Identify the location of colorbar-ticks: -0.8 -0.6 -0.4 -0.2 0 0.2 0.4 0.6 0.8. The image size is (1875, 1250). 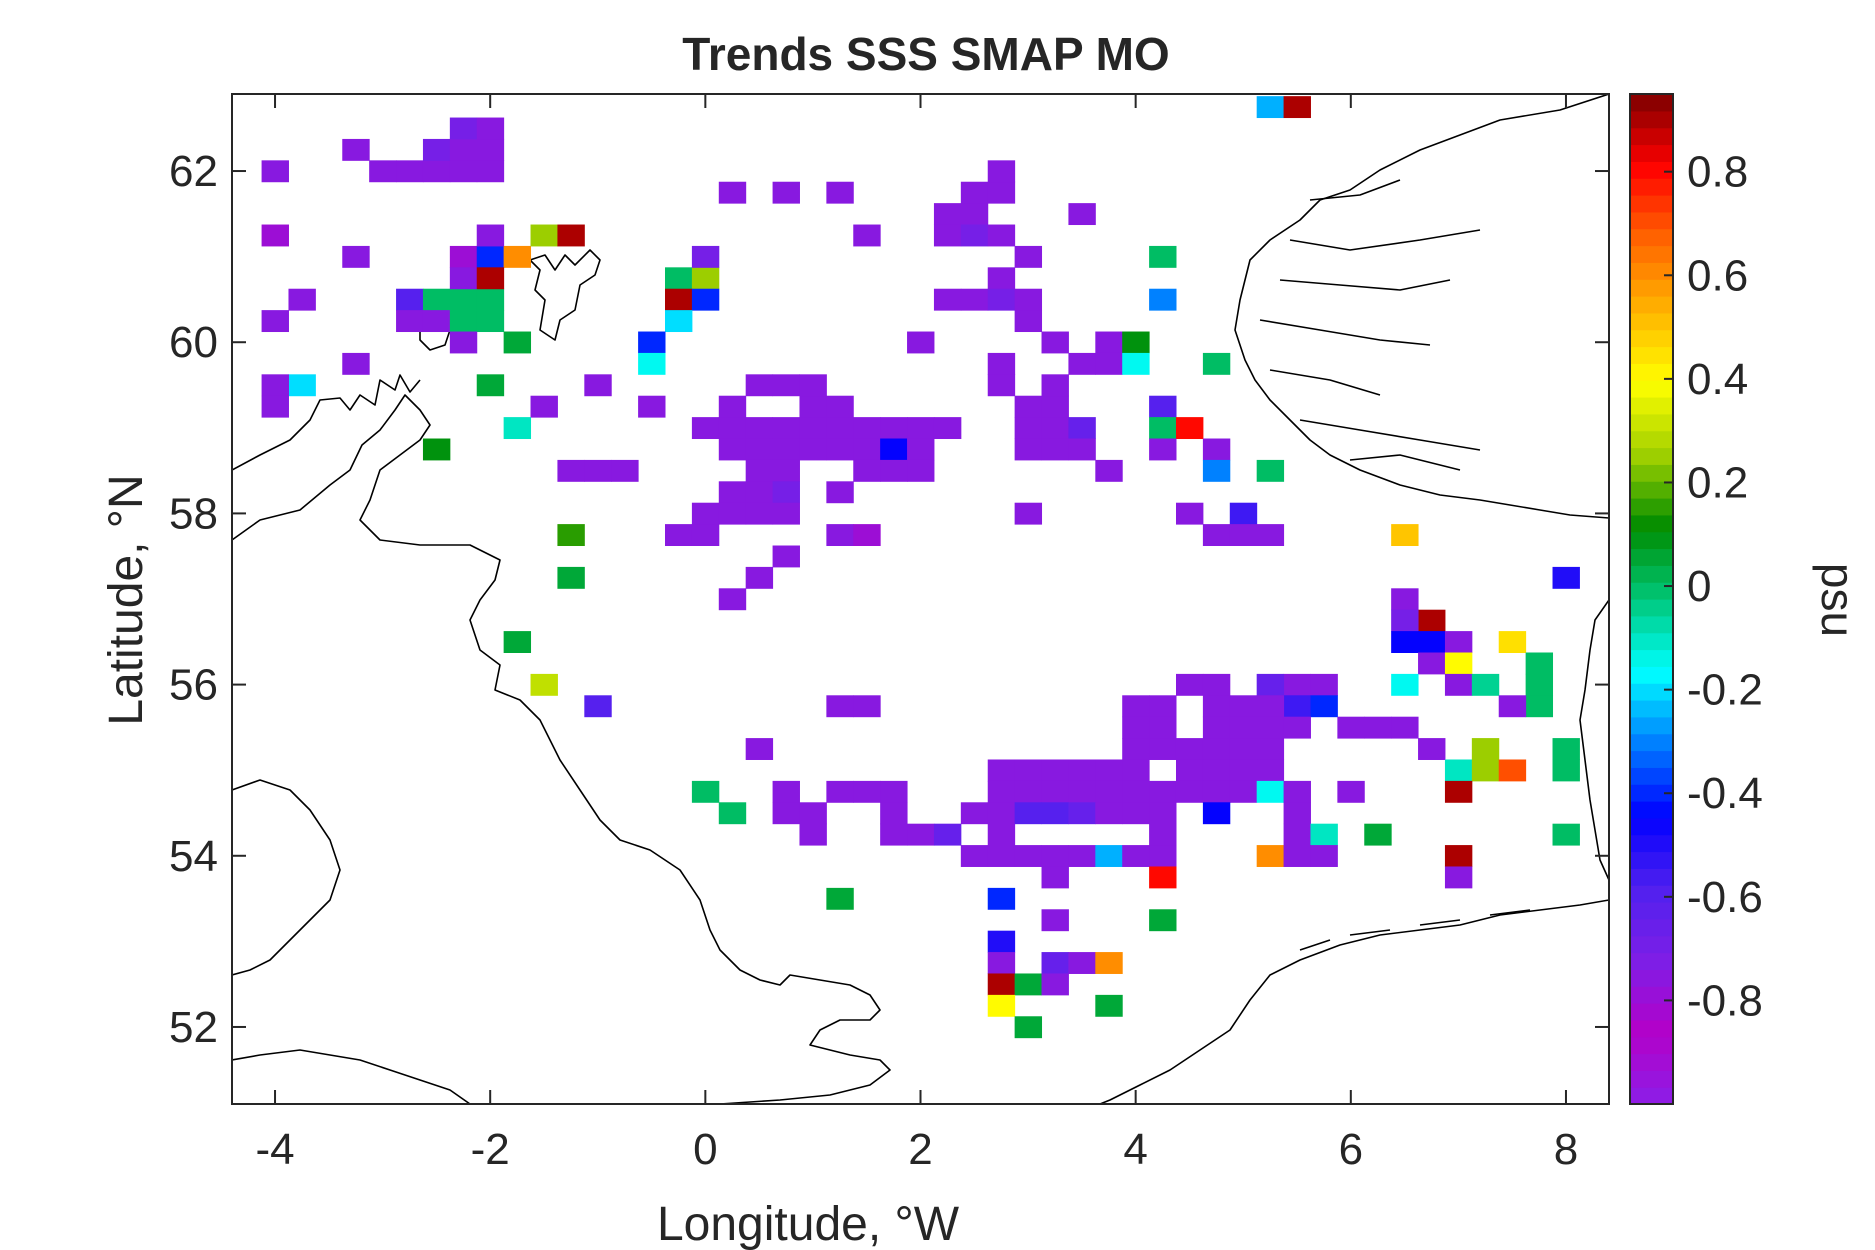
(1713, 586).